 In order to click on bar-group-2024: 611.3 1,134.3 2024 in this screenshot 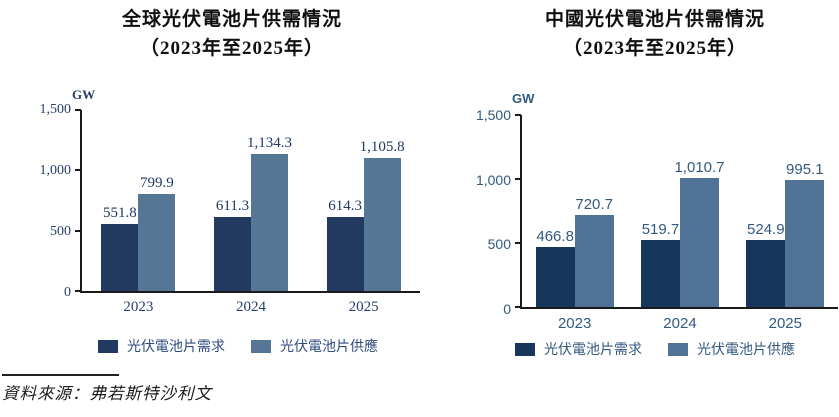, I will do `click(252, 212)`.